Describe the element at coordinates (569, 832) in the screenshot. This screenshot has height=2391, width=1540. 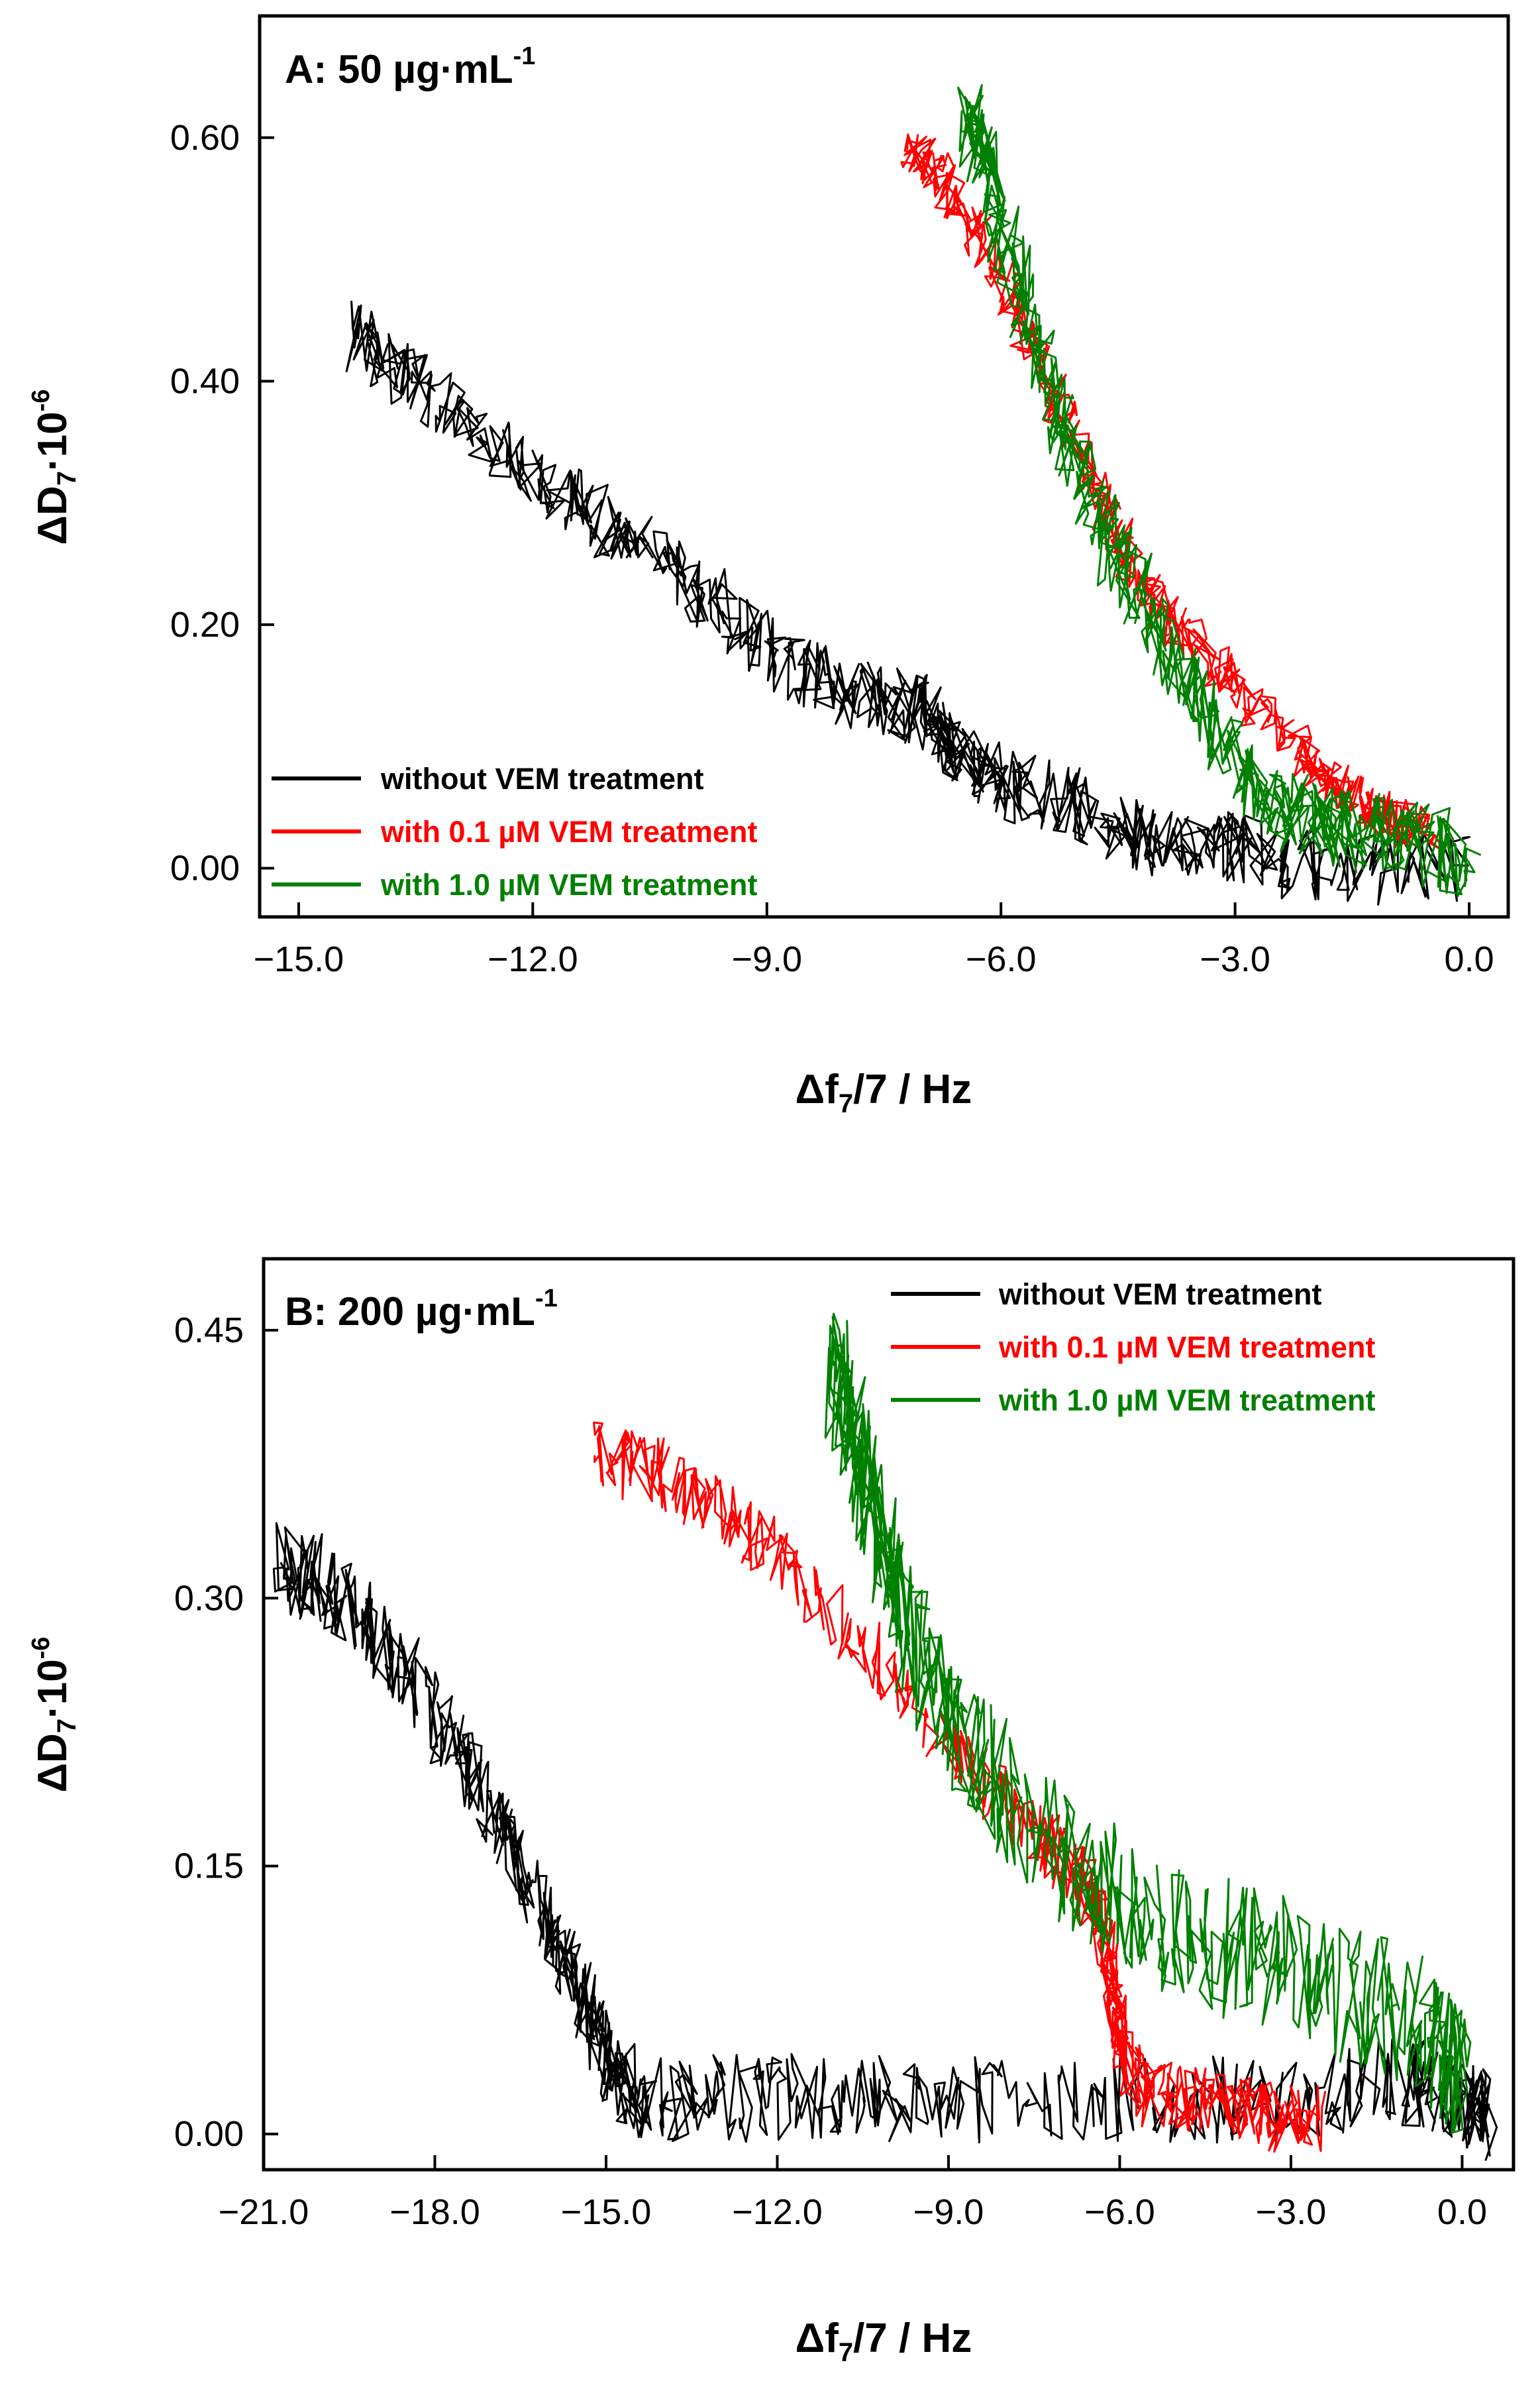
I see `legend-a-label-0-1uM: with 0.1 µM VEM treatment` at that location.